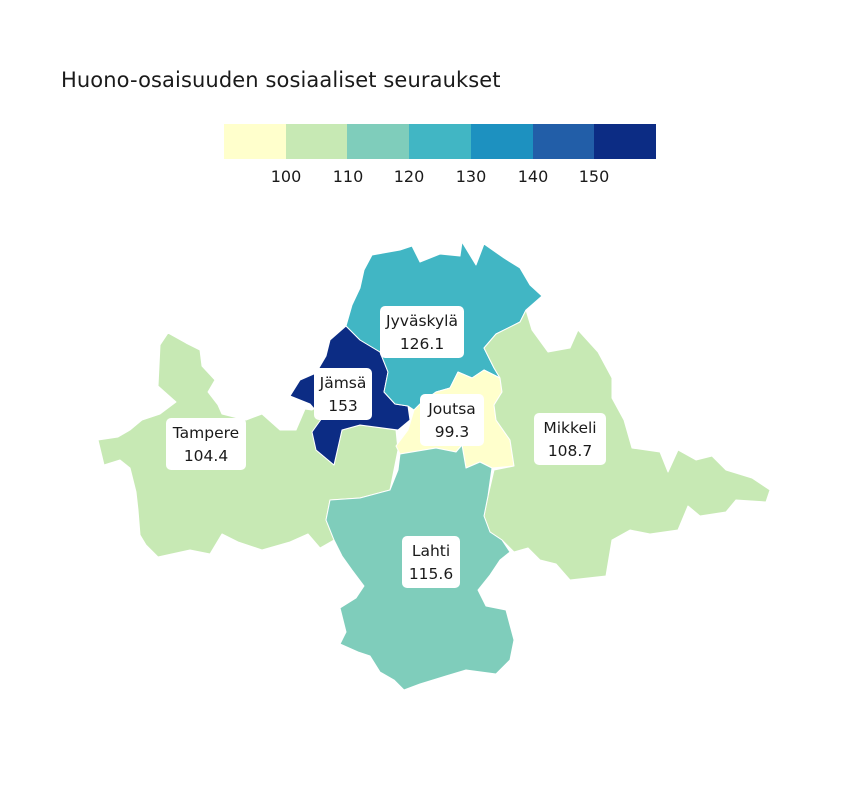  Describe the element at coordinates (627, 445) in the screenshot. I see `region-mikkeli` at that location.